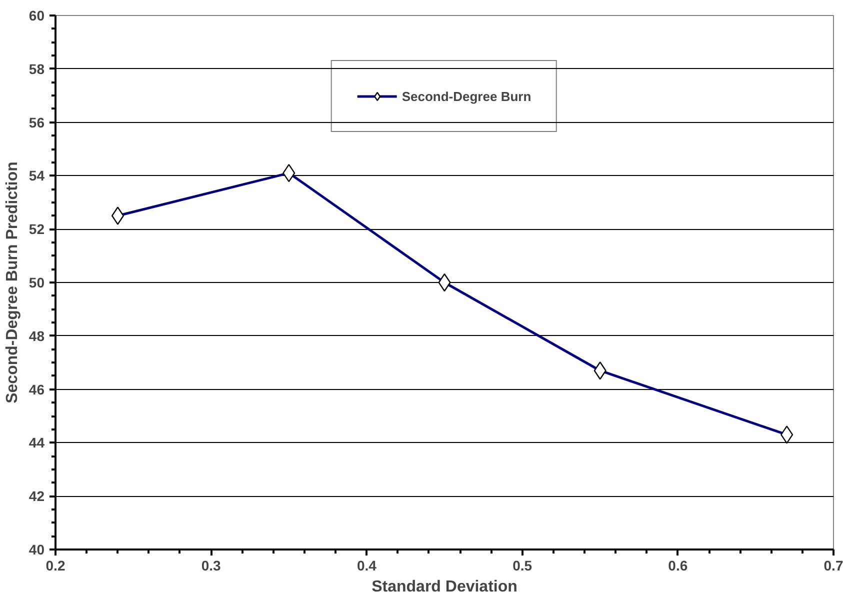  What do you see at coordinates (36, 442) in the screenshot?
I see `y-tick-label: 44` at bounding box center [36, 442].